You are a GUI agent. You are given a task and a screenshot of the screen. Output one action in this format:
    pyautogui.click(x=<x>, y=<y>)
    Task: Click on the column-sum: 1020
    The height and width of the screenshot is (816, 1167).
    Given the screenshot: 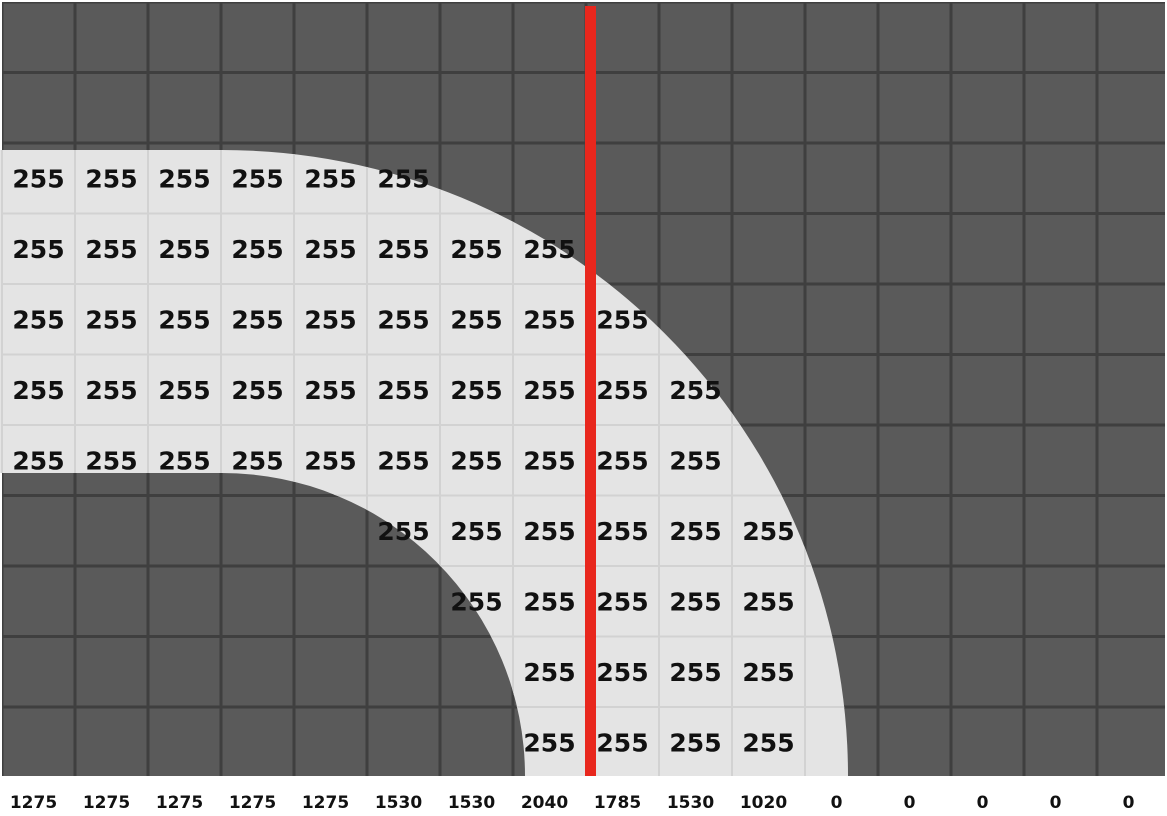 What is the action you would take?
    pyautogui.click(x=763, y=803)
    